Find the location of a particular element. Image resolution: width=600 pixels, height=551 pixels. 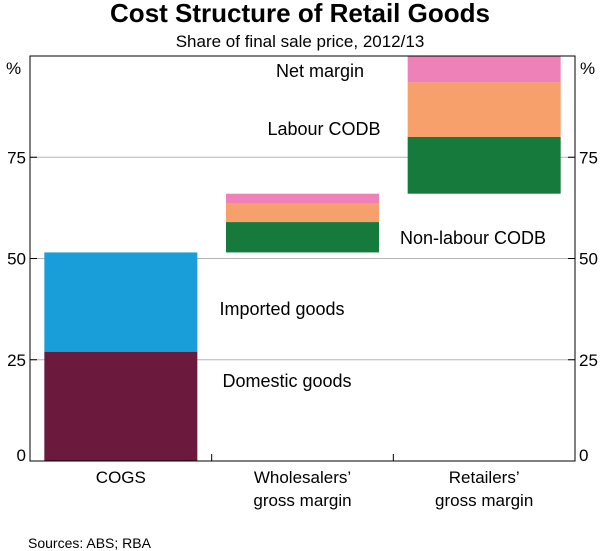

category-label: COGS is located at coordinates (121, 477).